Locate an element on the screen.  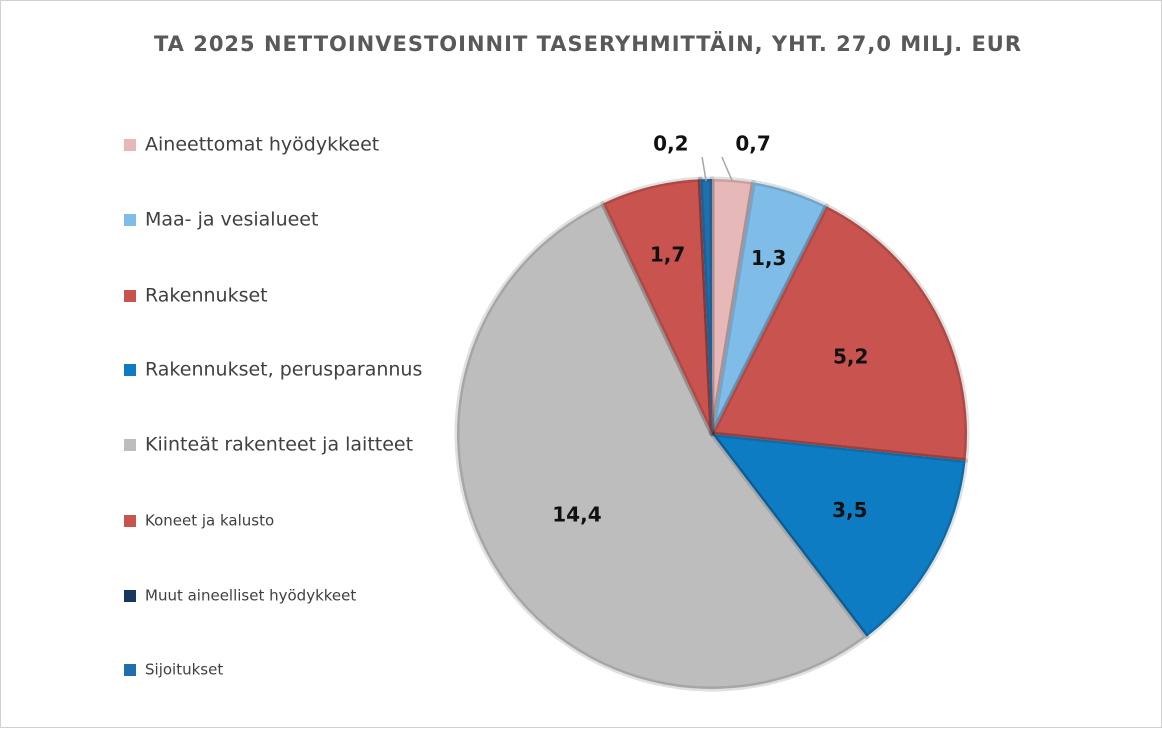
data-label: 1,3 is located at coordinates (768, 258).